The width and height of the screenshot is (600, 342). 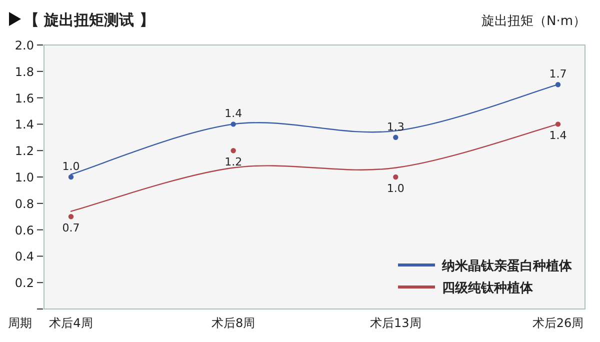 What do you see at coordinates (24, 98) in the screenshot?
I see `y-tick-label: 1.6` at bounding box center [24, 98].